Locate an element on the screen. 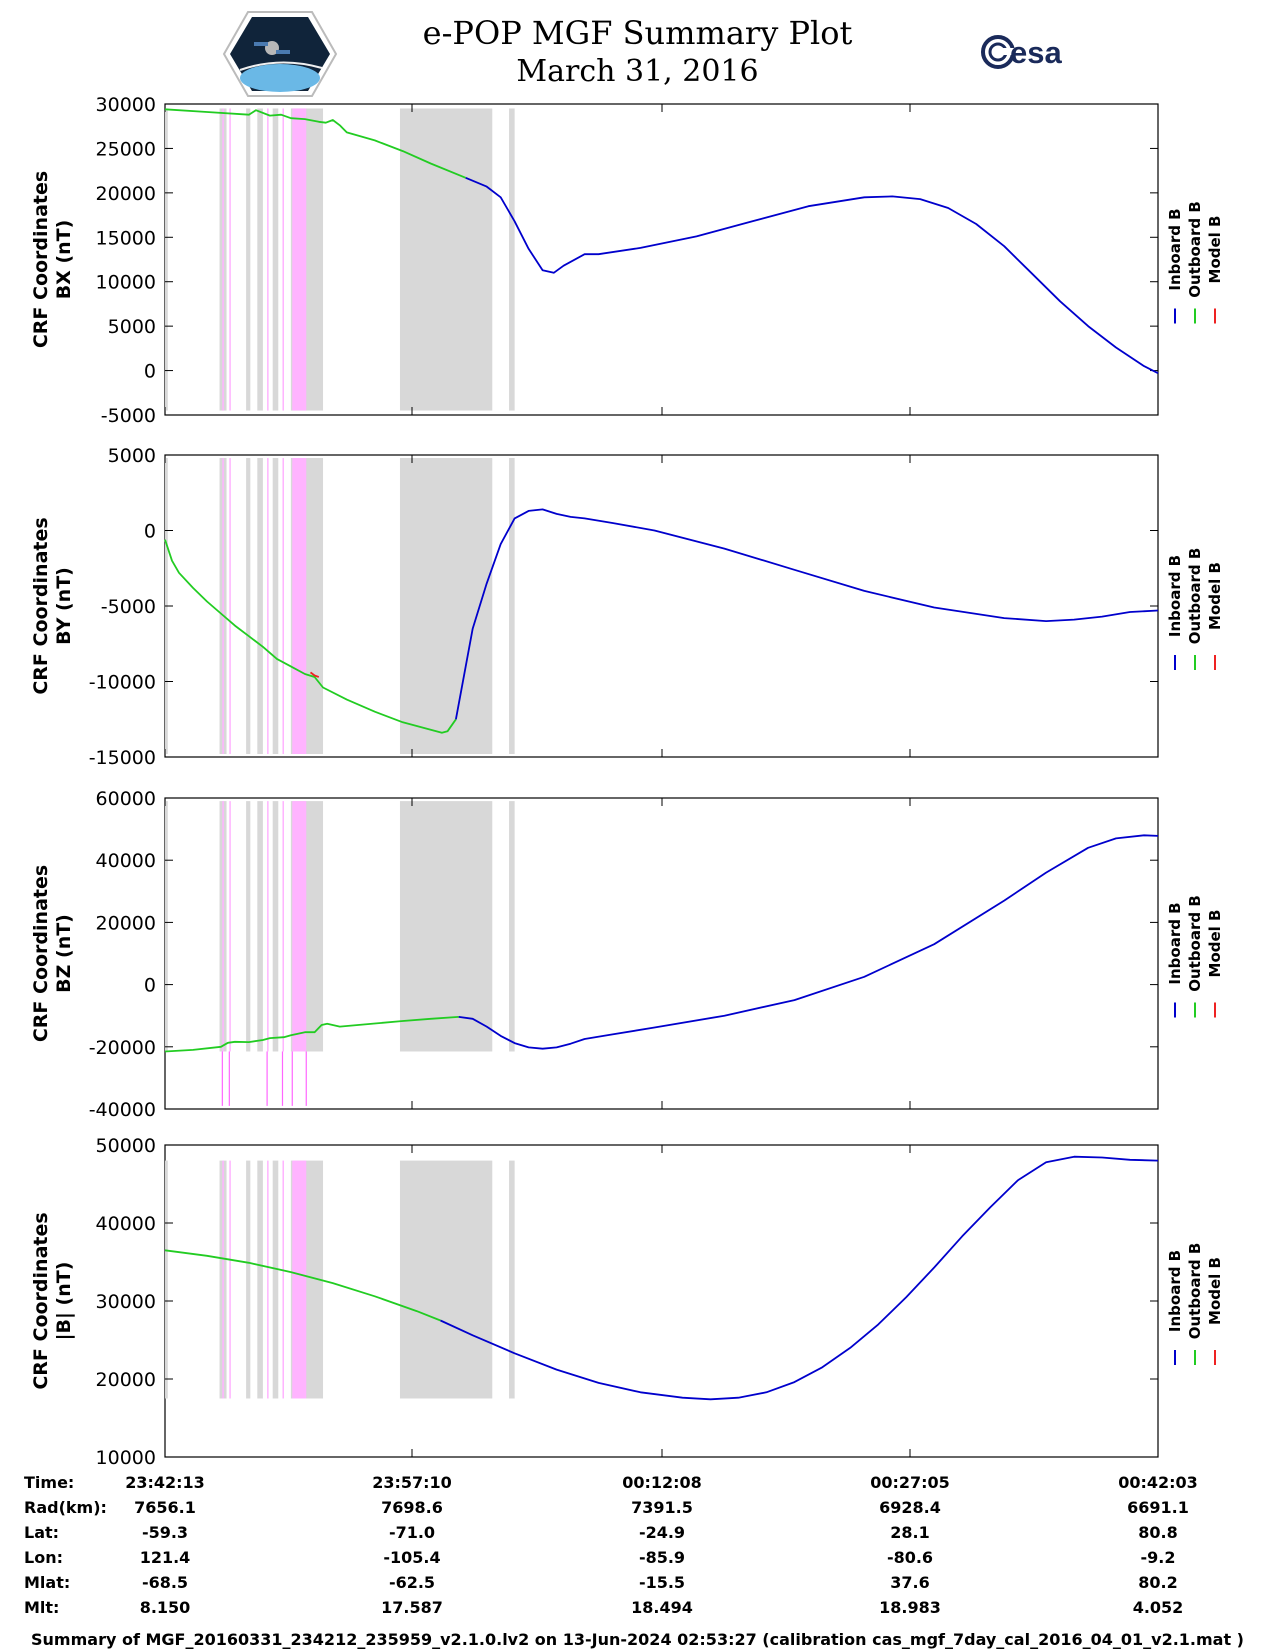  ephemeris-value: -62.5 is located at coordinates (412, 1582).